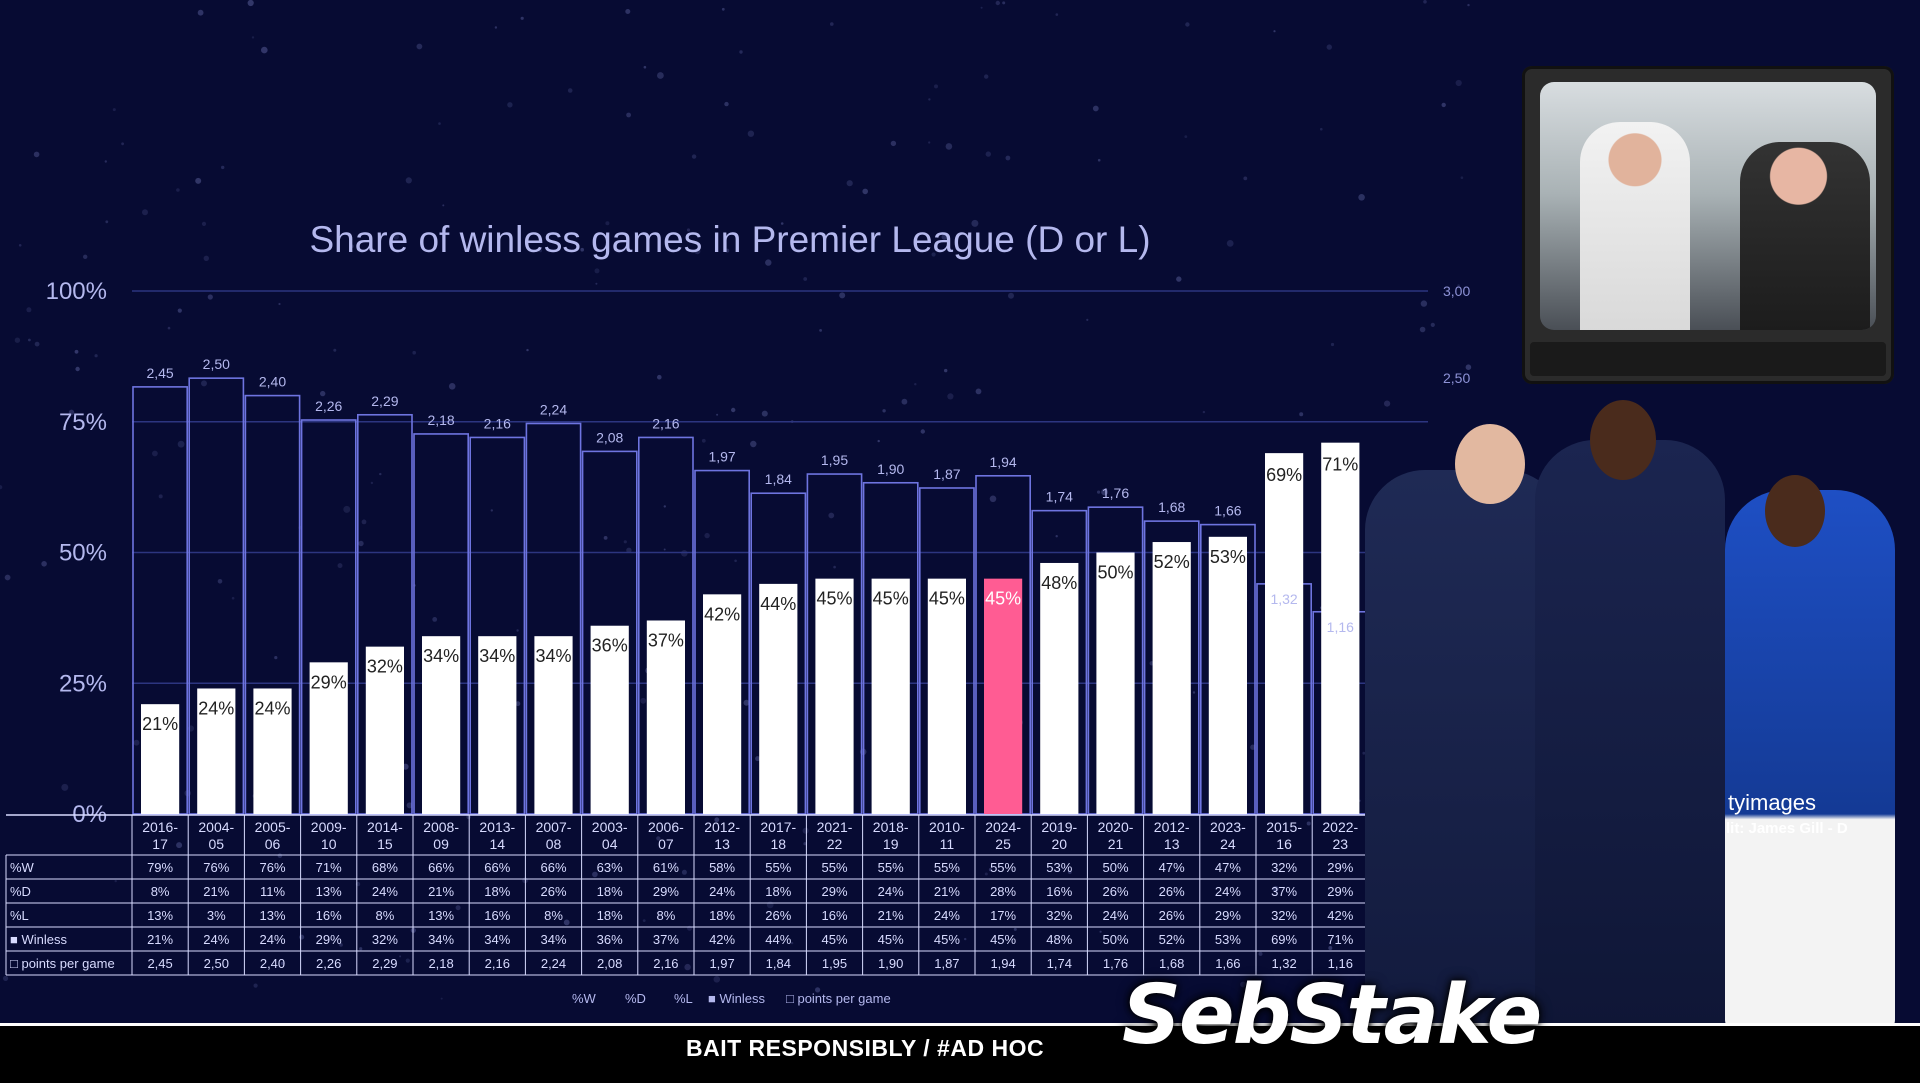 The image size is (1920, 1083). I want to click on table-cell: 42%, so click(722, 939).